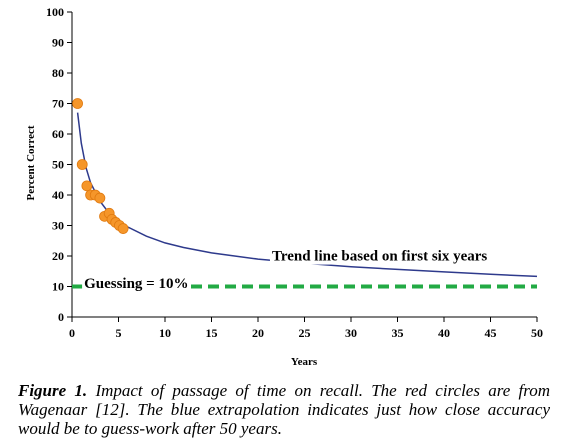 The width and height of the screenshot is (567, 448). Describe the element at coordinates (537, 333) in the screenshot. I see `x-tick-label: 50` at that location.